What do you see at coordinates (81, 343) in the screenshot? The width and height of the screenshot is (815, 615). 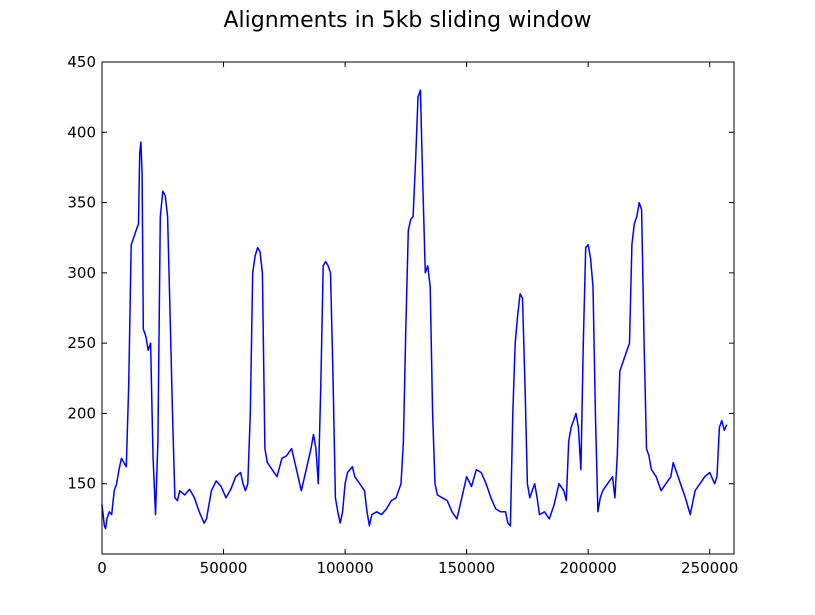 I see `y-tick-label: 250` at bounding box center [81, 343].